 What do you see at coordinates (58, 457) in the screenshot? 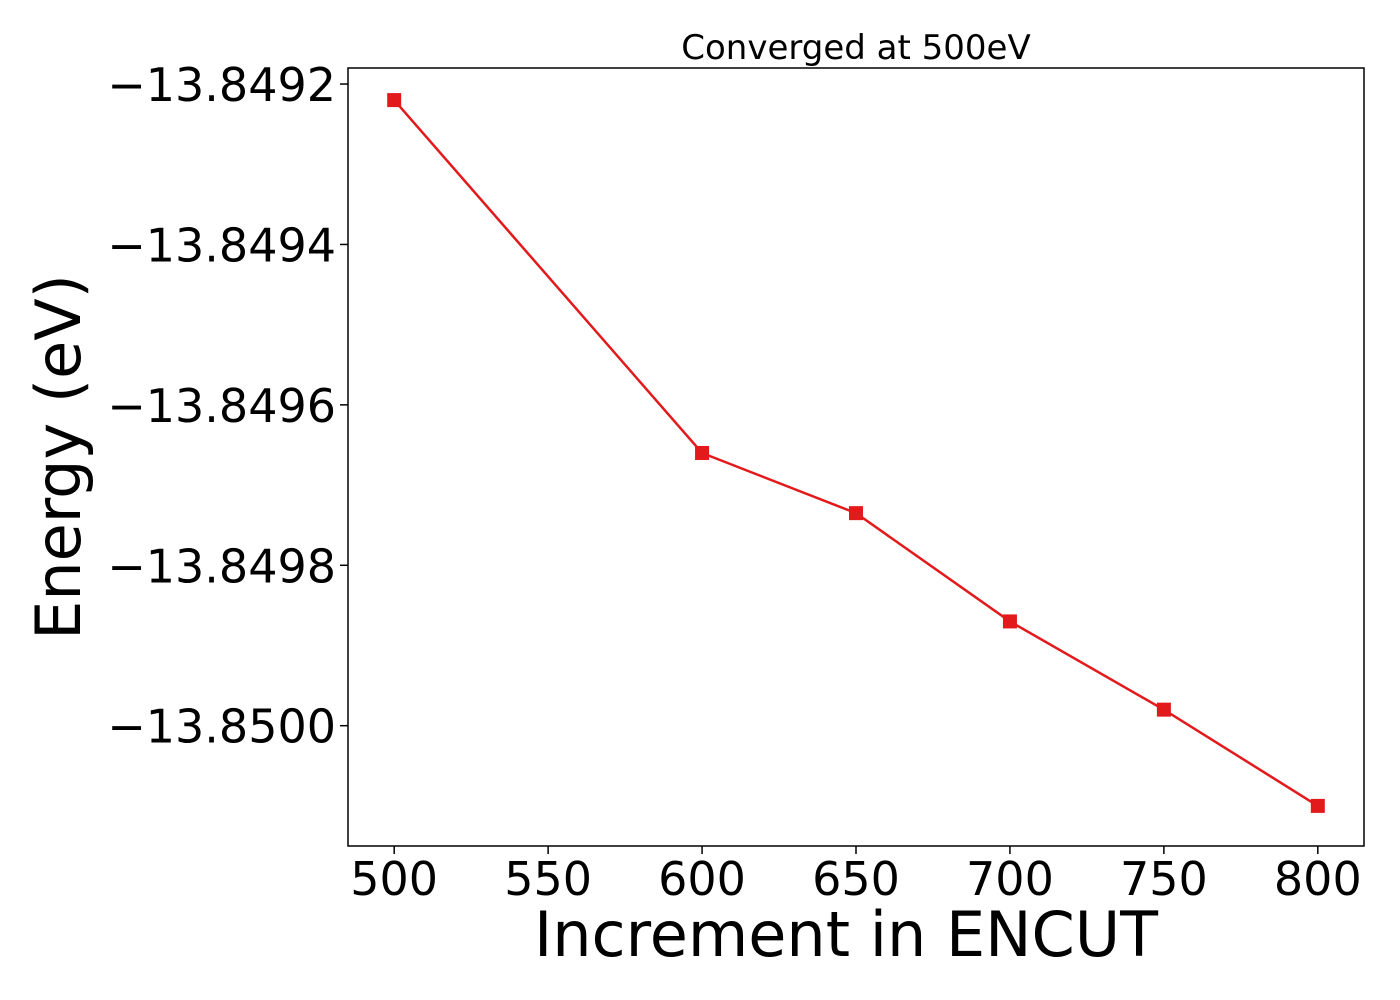
I see `y-axis-label: Energy (eV)` at bounding box center [58, 457].